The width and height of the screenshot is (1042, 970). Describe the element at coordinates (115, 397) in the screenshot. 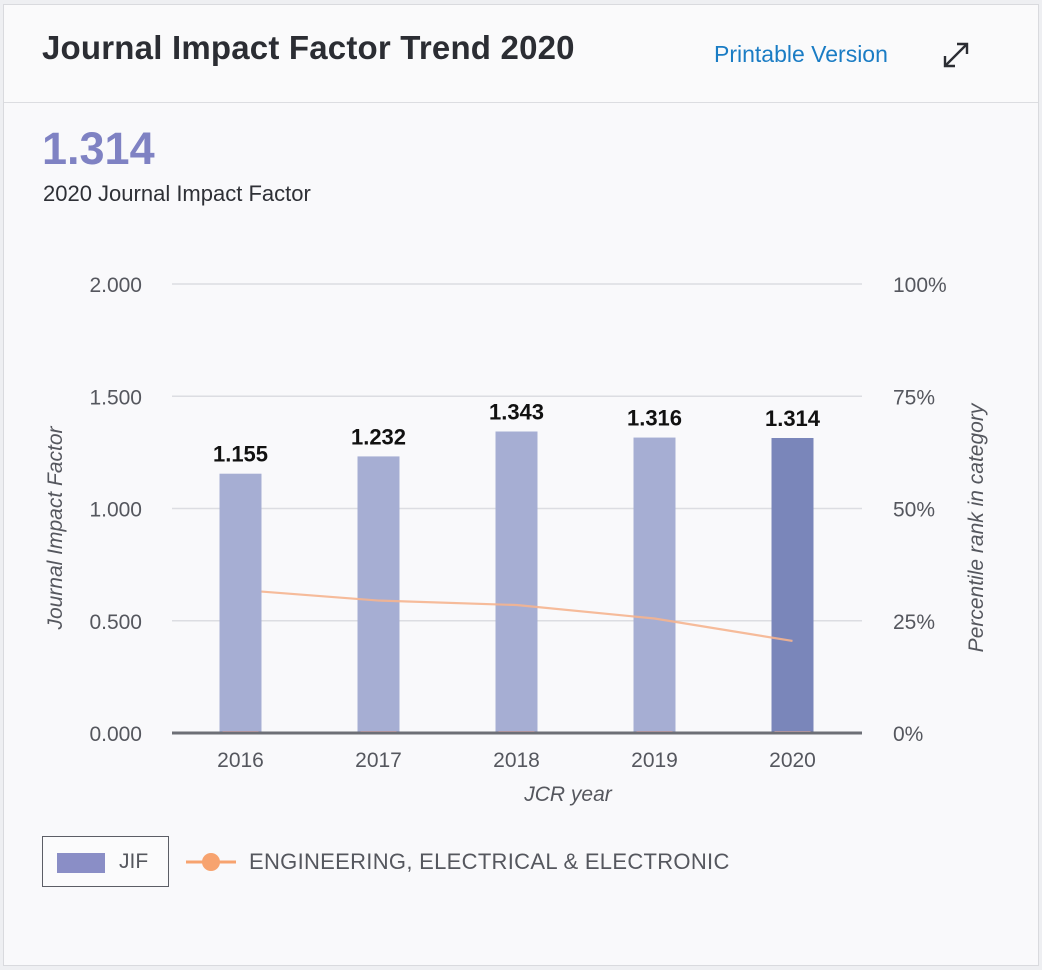

I see `y-tick-label: 1.500` at that location.